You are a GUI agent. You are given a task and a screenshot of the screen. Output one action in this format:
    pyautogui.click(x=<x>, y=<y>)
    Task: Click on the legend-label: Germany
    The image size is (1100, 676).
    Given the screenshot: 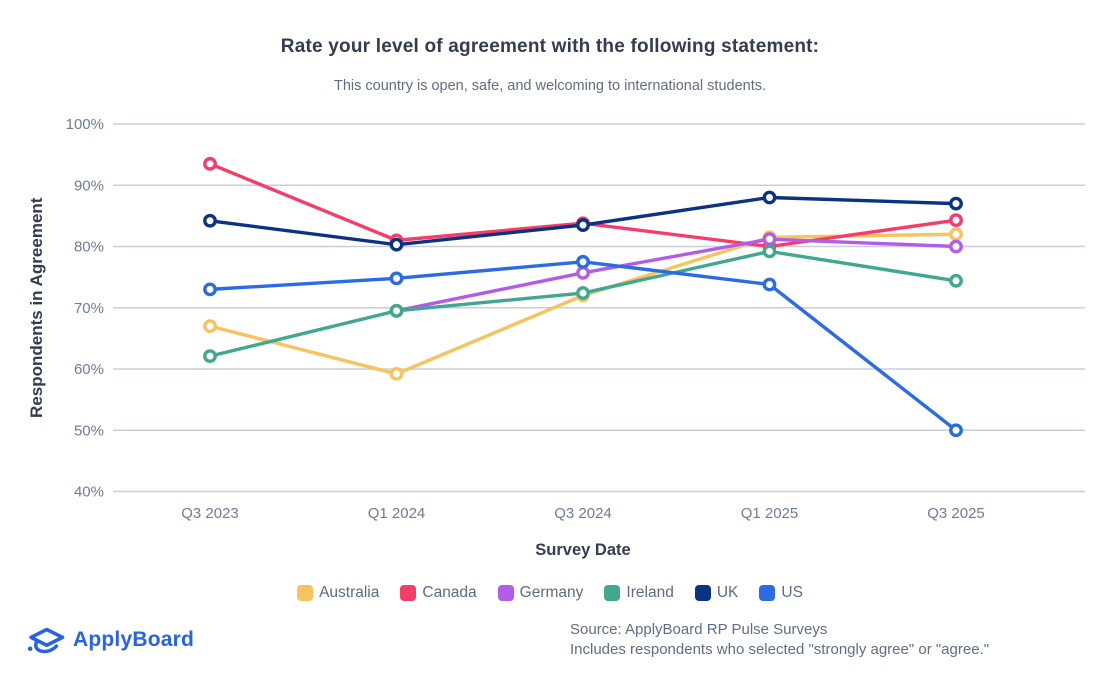 What is the action you would take?
    pyautogui.click(x=551, y=592)
    